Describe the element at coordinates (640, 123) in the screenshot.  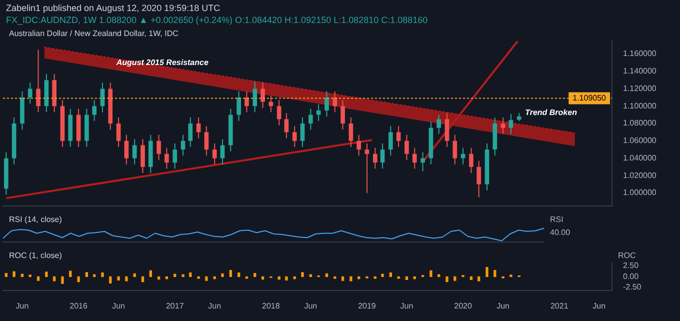
I see `y-tick-label: 1.080000` at that location.